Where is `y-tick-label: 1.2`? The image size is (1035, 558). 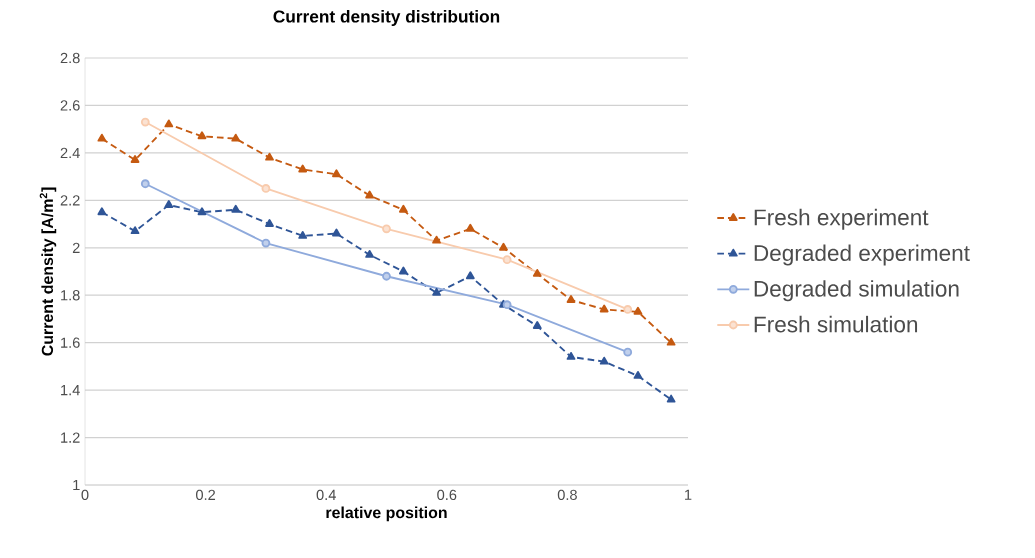 y-tick-label: 1.2 is located at coordinates (70, 437).